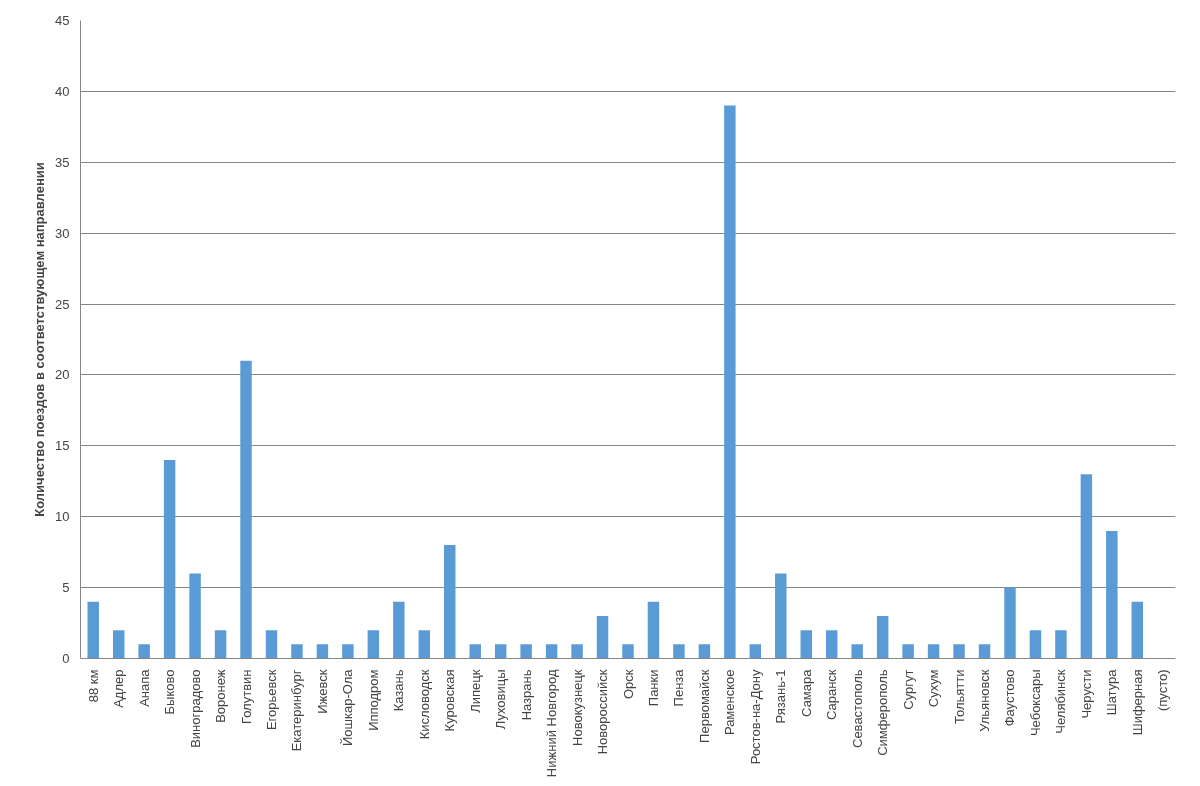 The image size is (1200, 786). Describe the element at coordinates (883, 712) in the screenshot. I see `x-tick-label: Симферополь` at that location.